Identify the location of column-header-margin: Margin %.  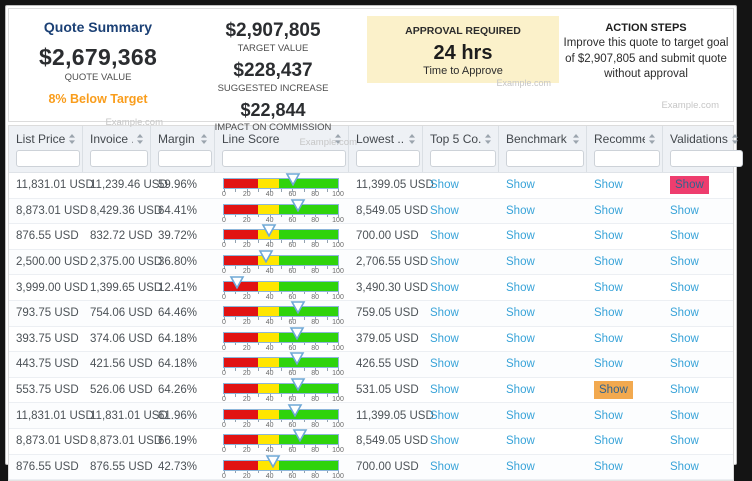
(183, 149).